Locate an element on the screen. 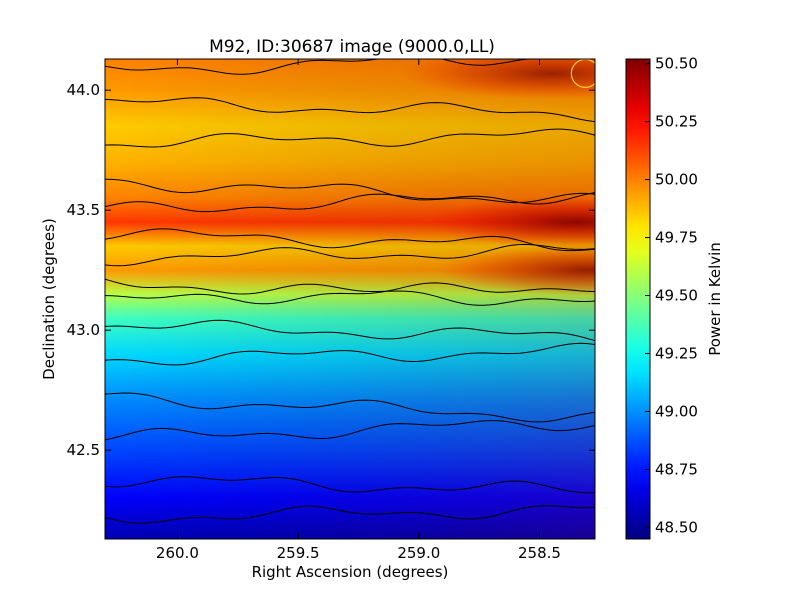 This screenshot has width=800, height=604. hotspot-layer is located at coordinates (498, 178).